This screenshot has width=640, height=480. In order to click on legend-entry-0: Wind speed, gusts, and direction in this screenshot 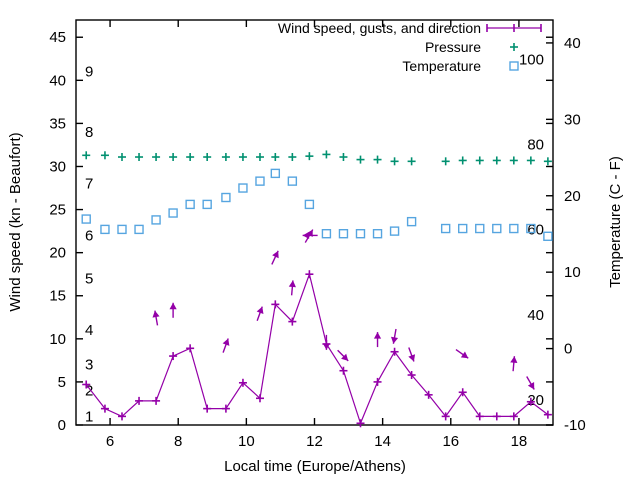, I will do `click(410, 28)`.